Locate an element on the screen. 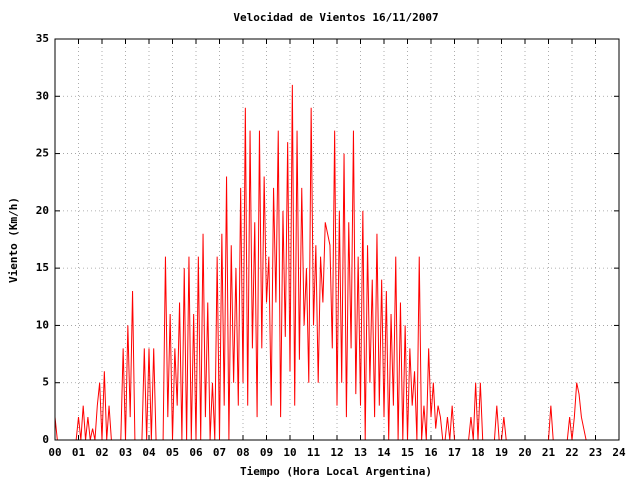  y-tick-label: 0 is located at coordinates (45, 439).